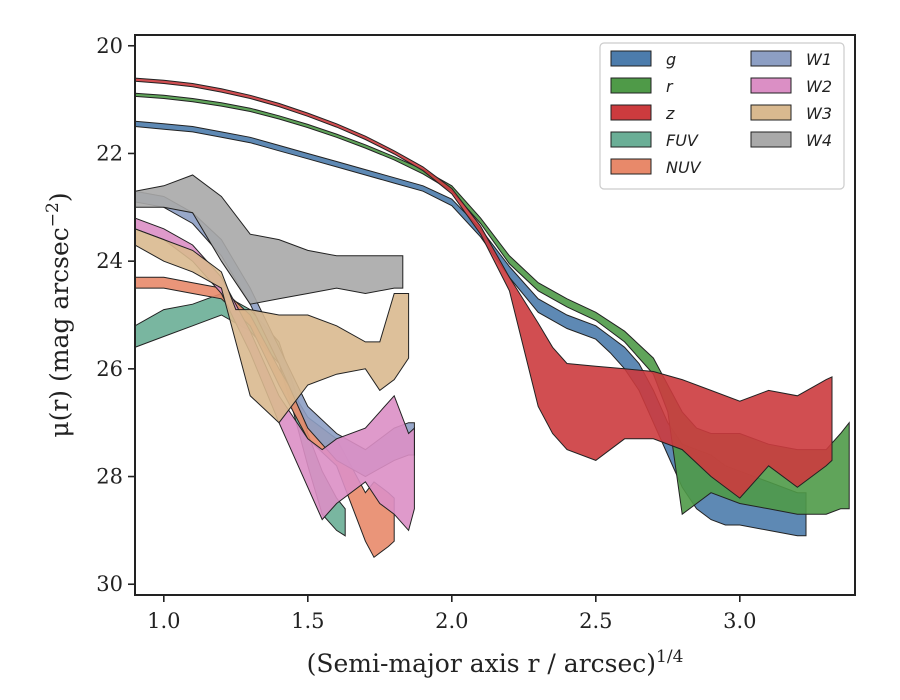  What do you see at coordinates (631, 58) in the screenshot?
I see `legend-swatch-g` at bounding box center [631, 58].